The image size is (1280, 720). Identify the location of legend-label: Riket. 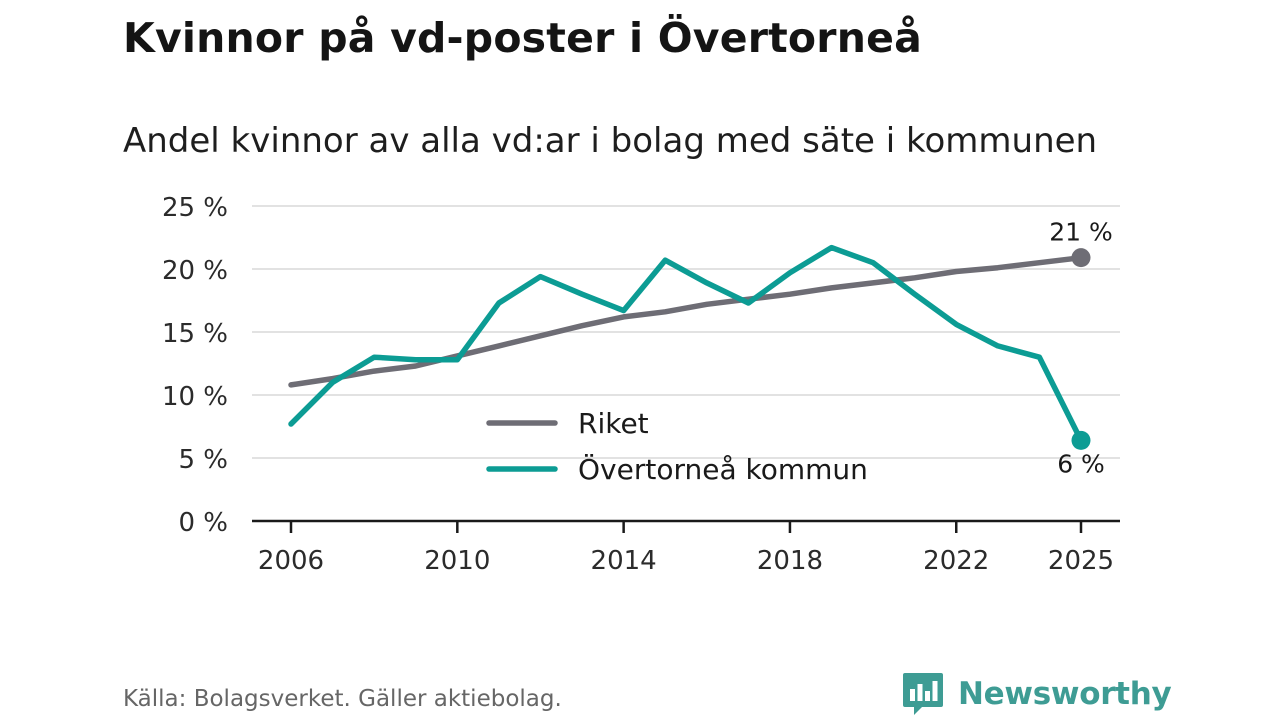
(613, 423).